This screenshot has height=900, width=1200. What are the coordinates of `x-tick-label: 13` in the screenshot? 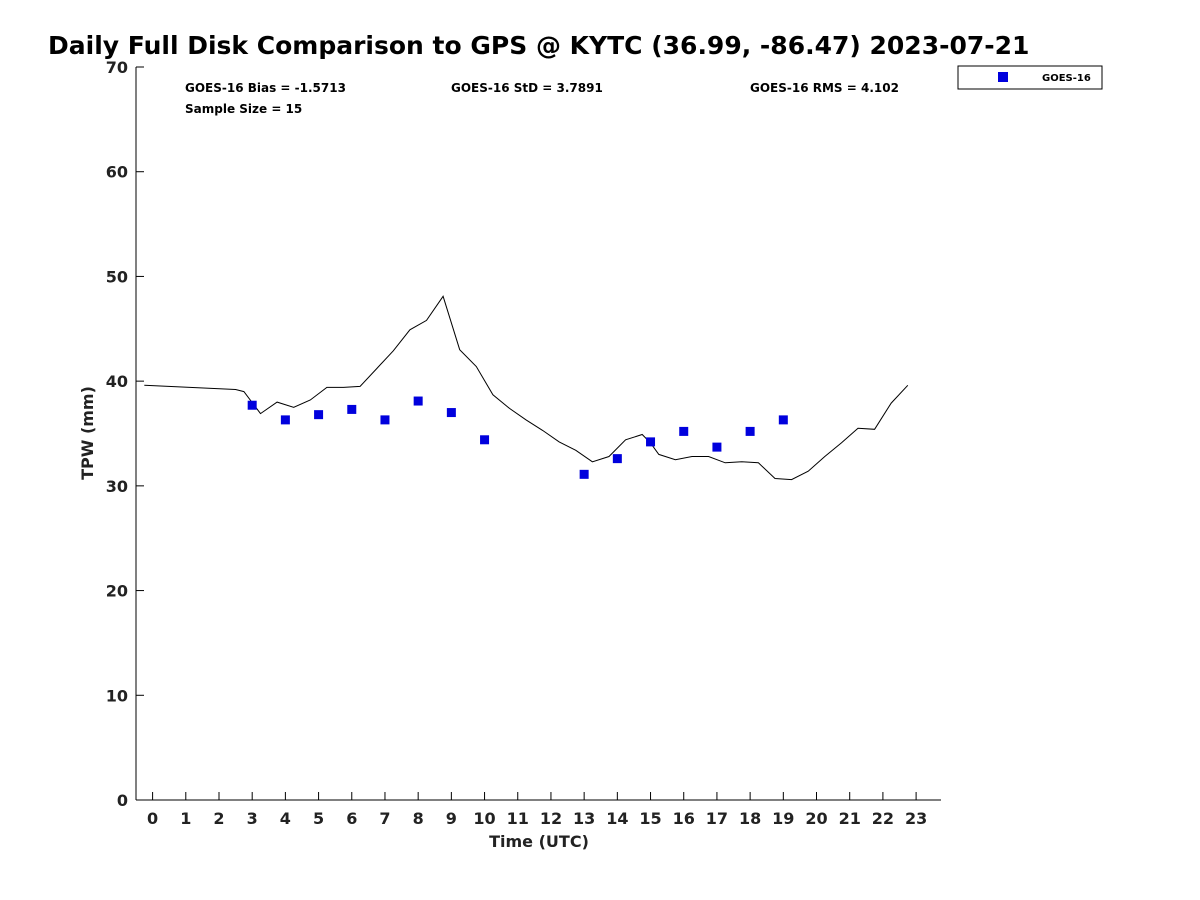 It's located at (584, 818).